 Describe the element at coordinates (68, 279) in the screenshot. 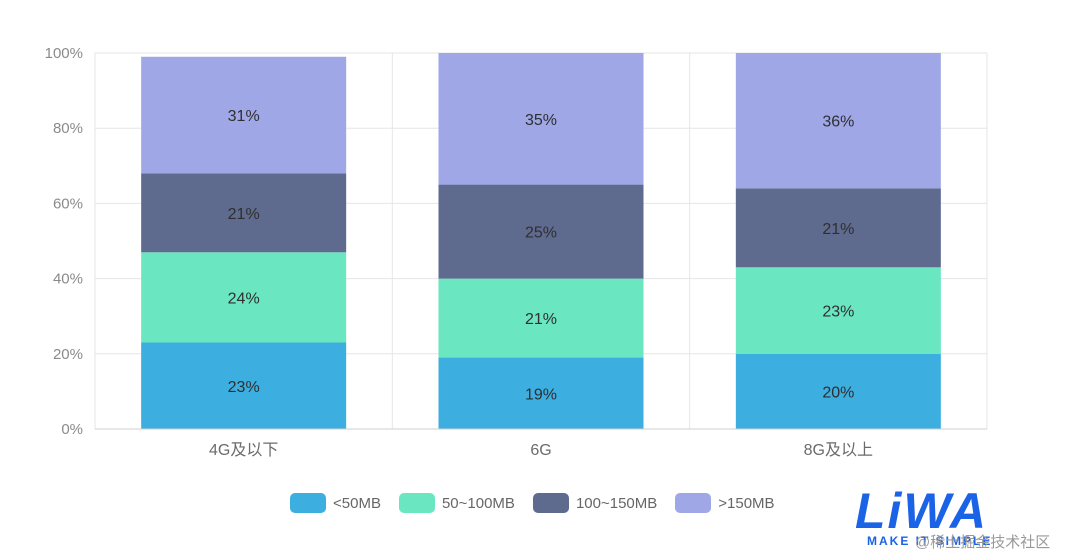

I see `y-tick-label: 40%` at that location.